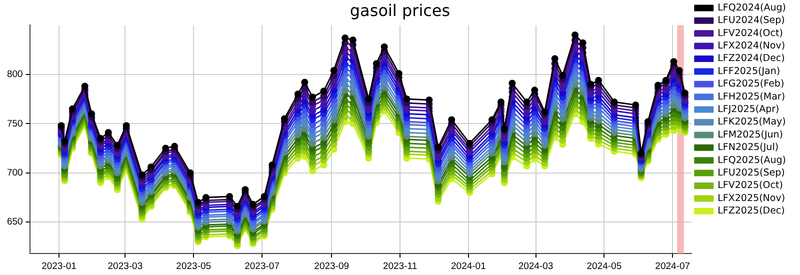  What do you see at coordinates (752, 46) in the screenshot?
I see `legend-label: LFX2024(Nov)` at bounding box center [752, 46].